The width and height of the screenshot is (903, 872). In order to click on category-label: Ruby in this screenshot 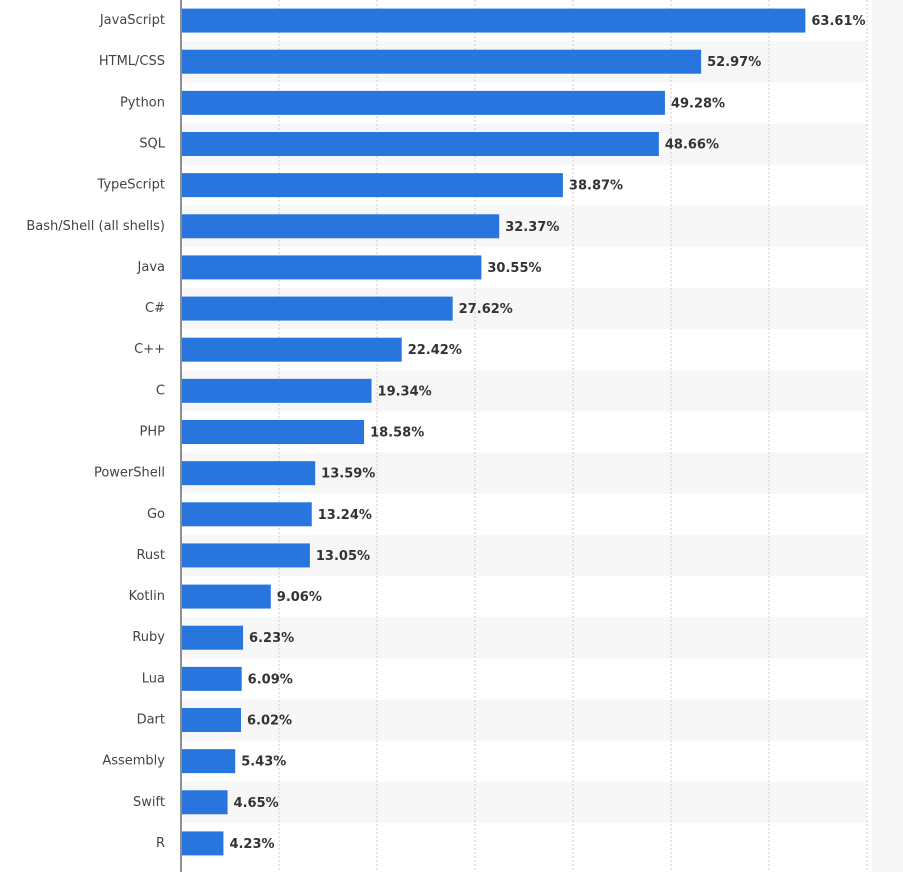, I will do `click(148, 637)`.